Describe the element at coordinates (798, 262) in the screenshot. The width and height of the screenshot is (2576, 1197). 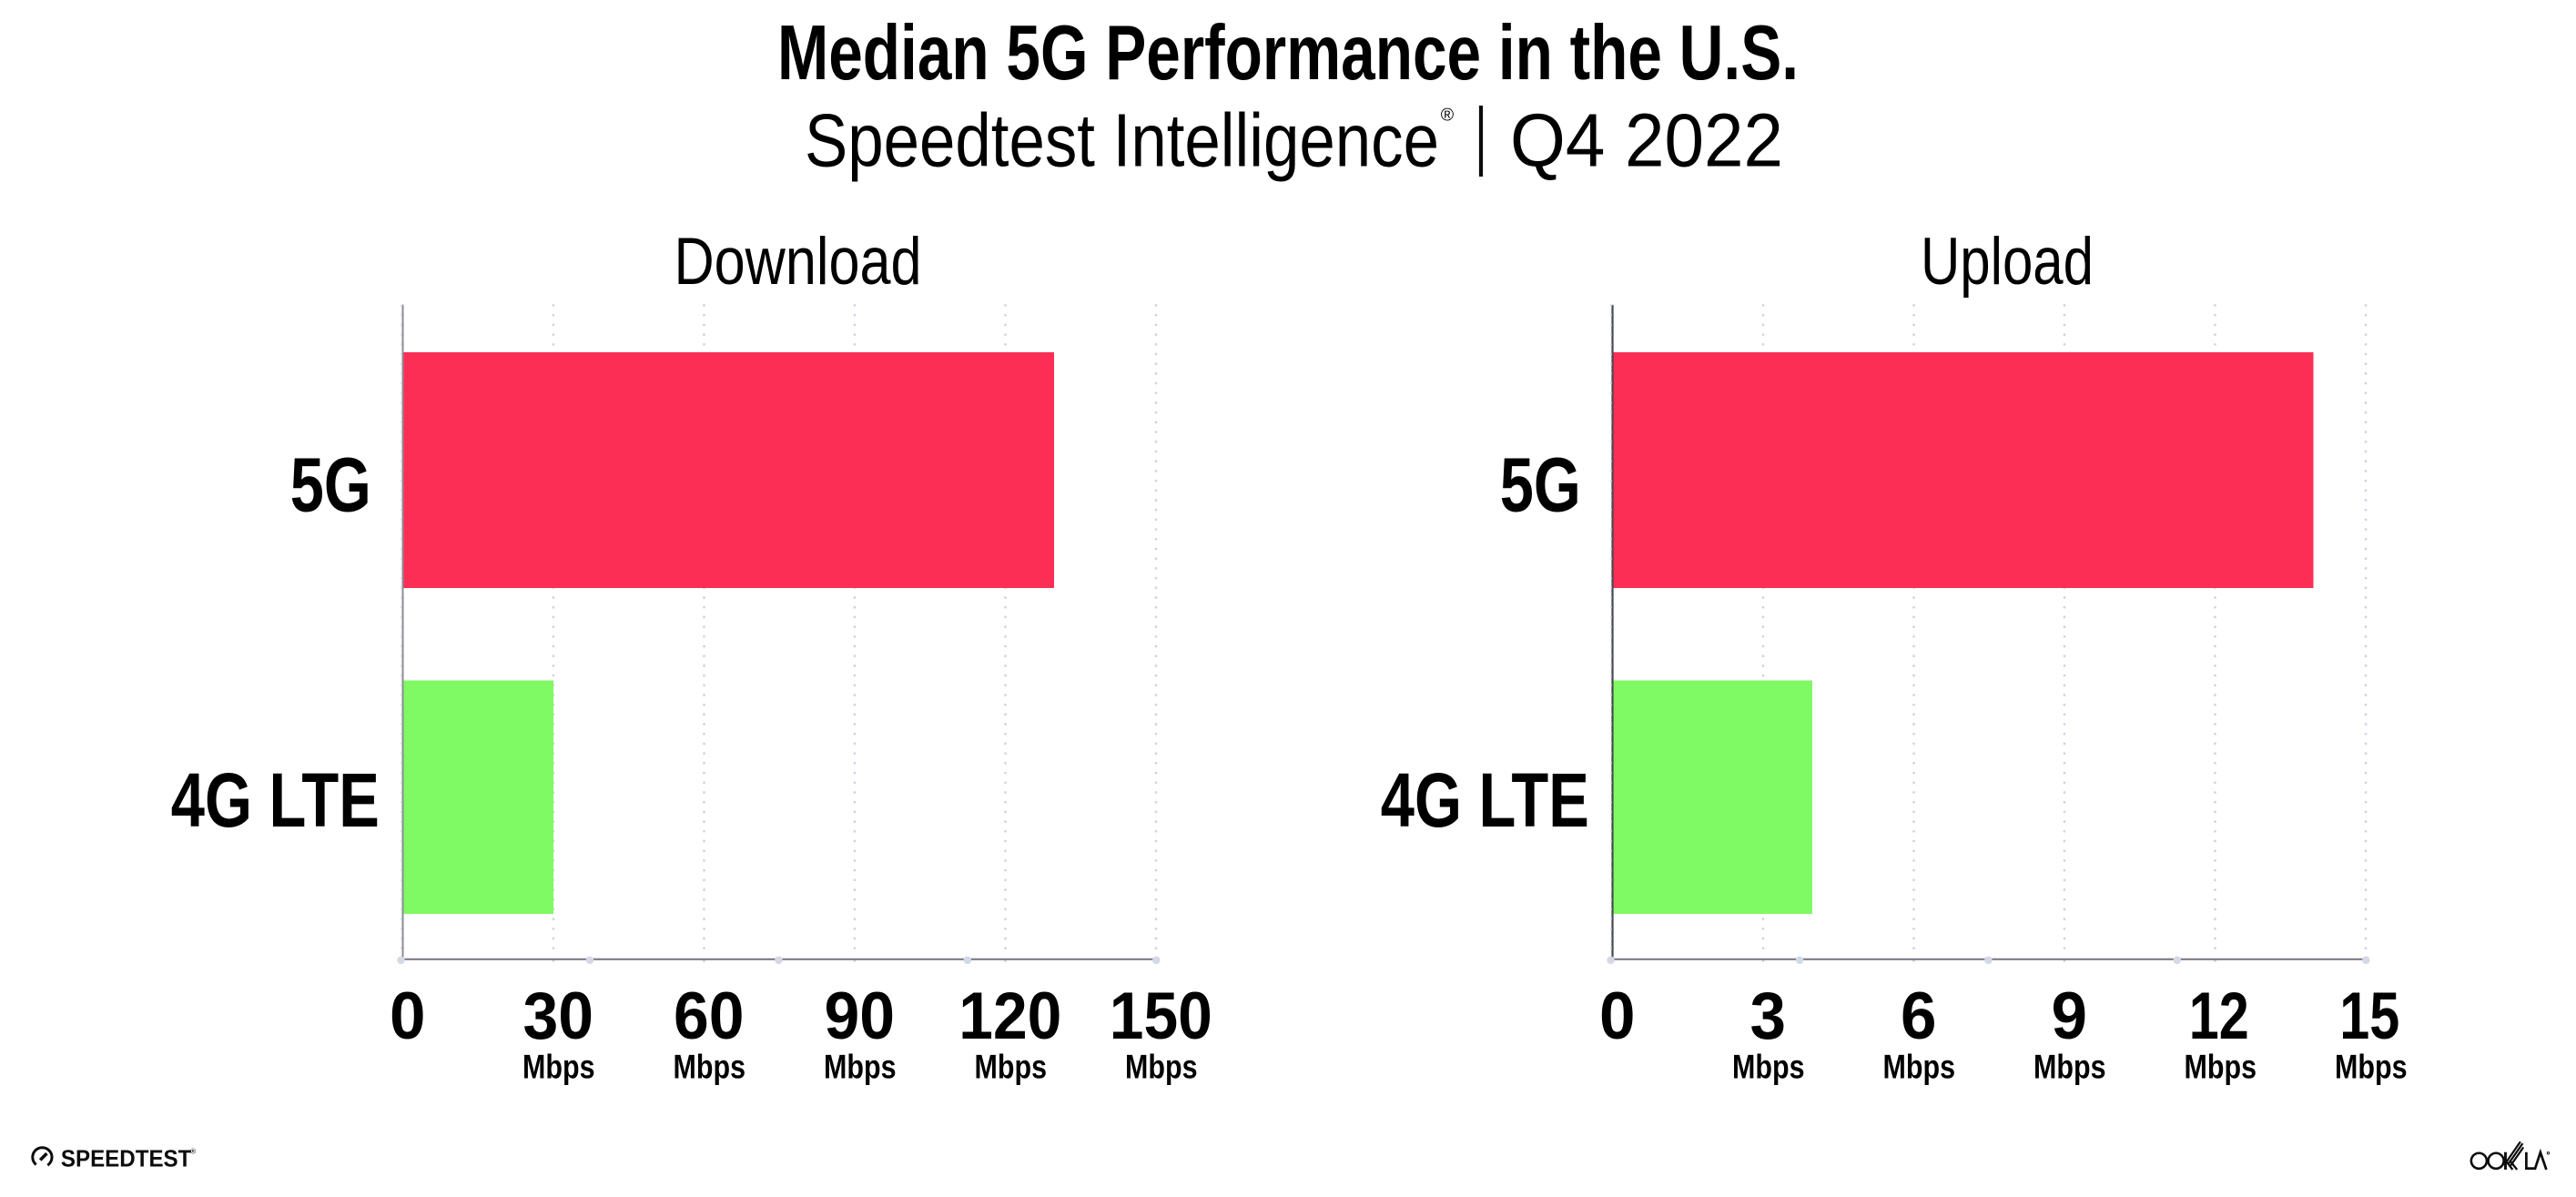
I see `svg-text: Download` at that location.